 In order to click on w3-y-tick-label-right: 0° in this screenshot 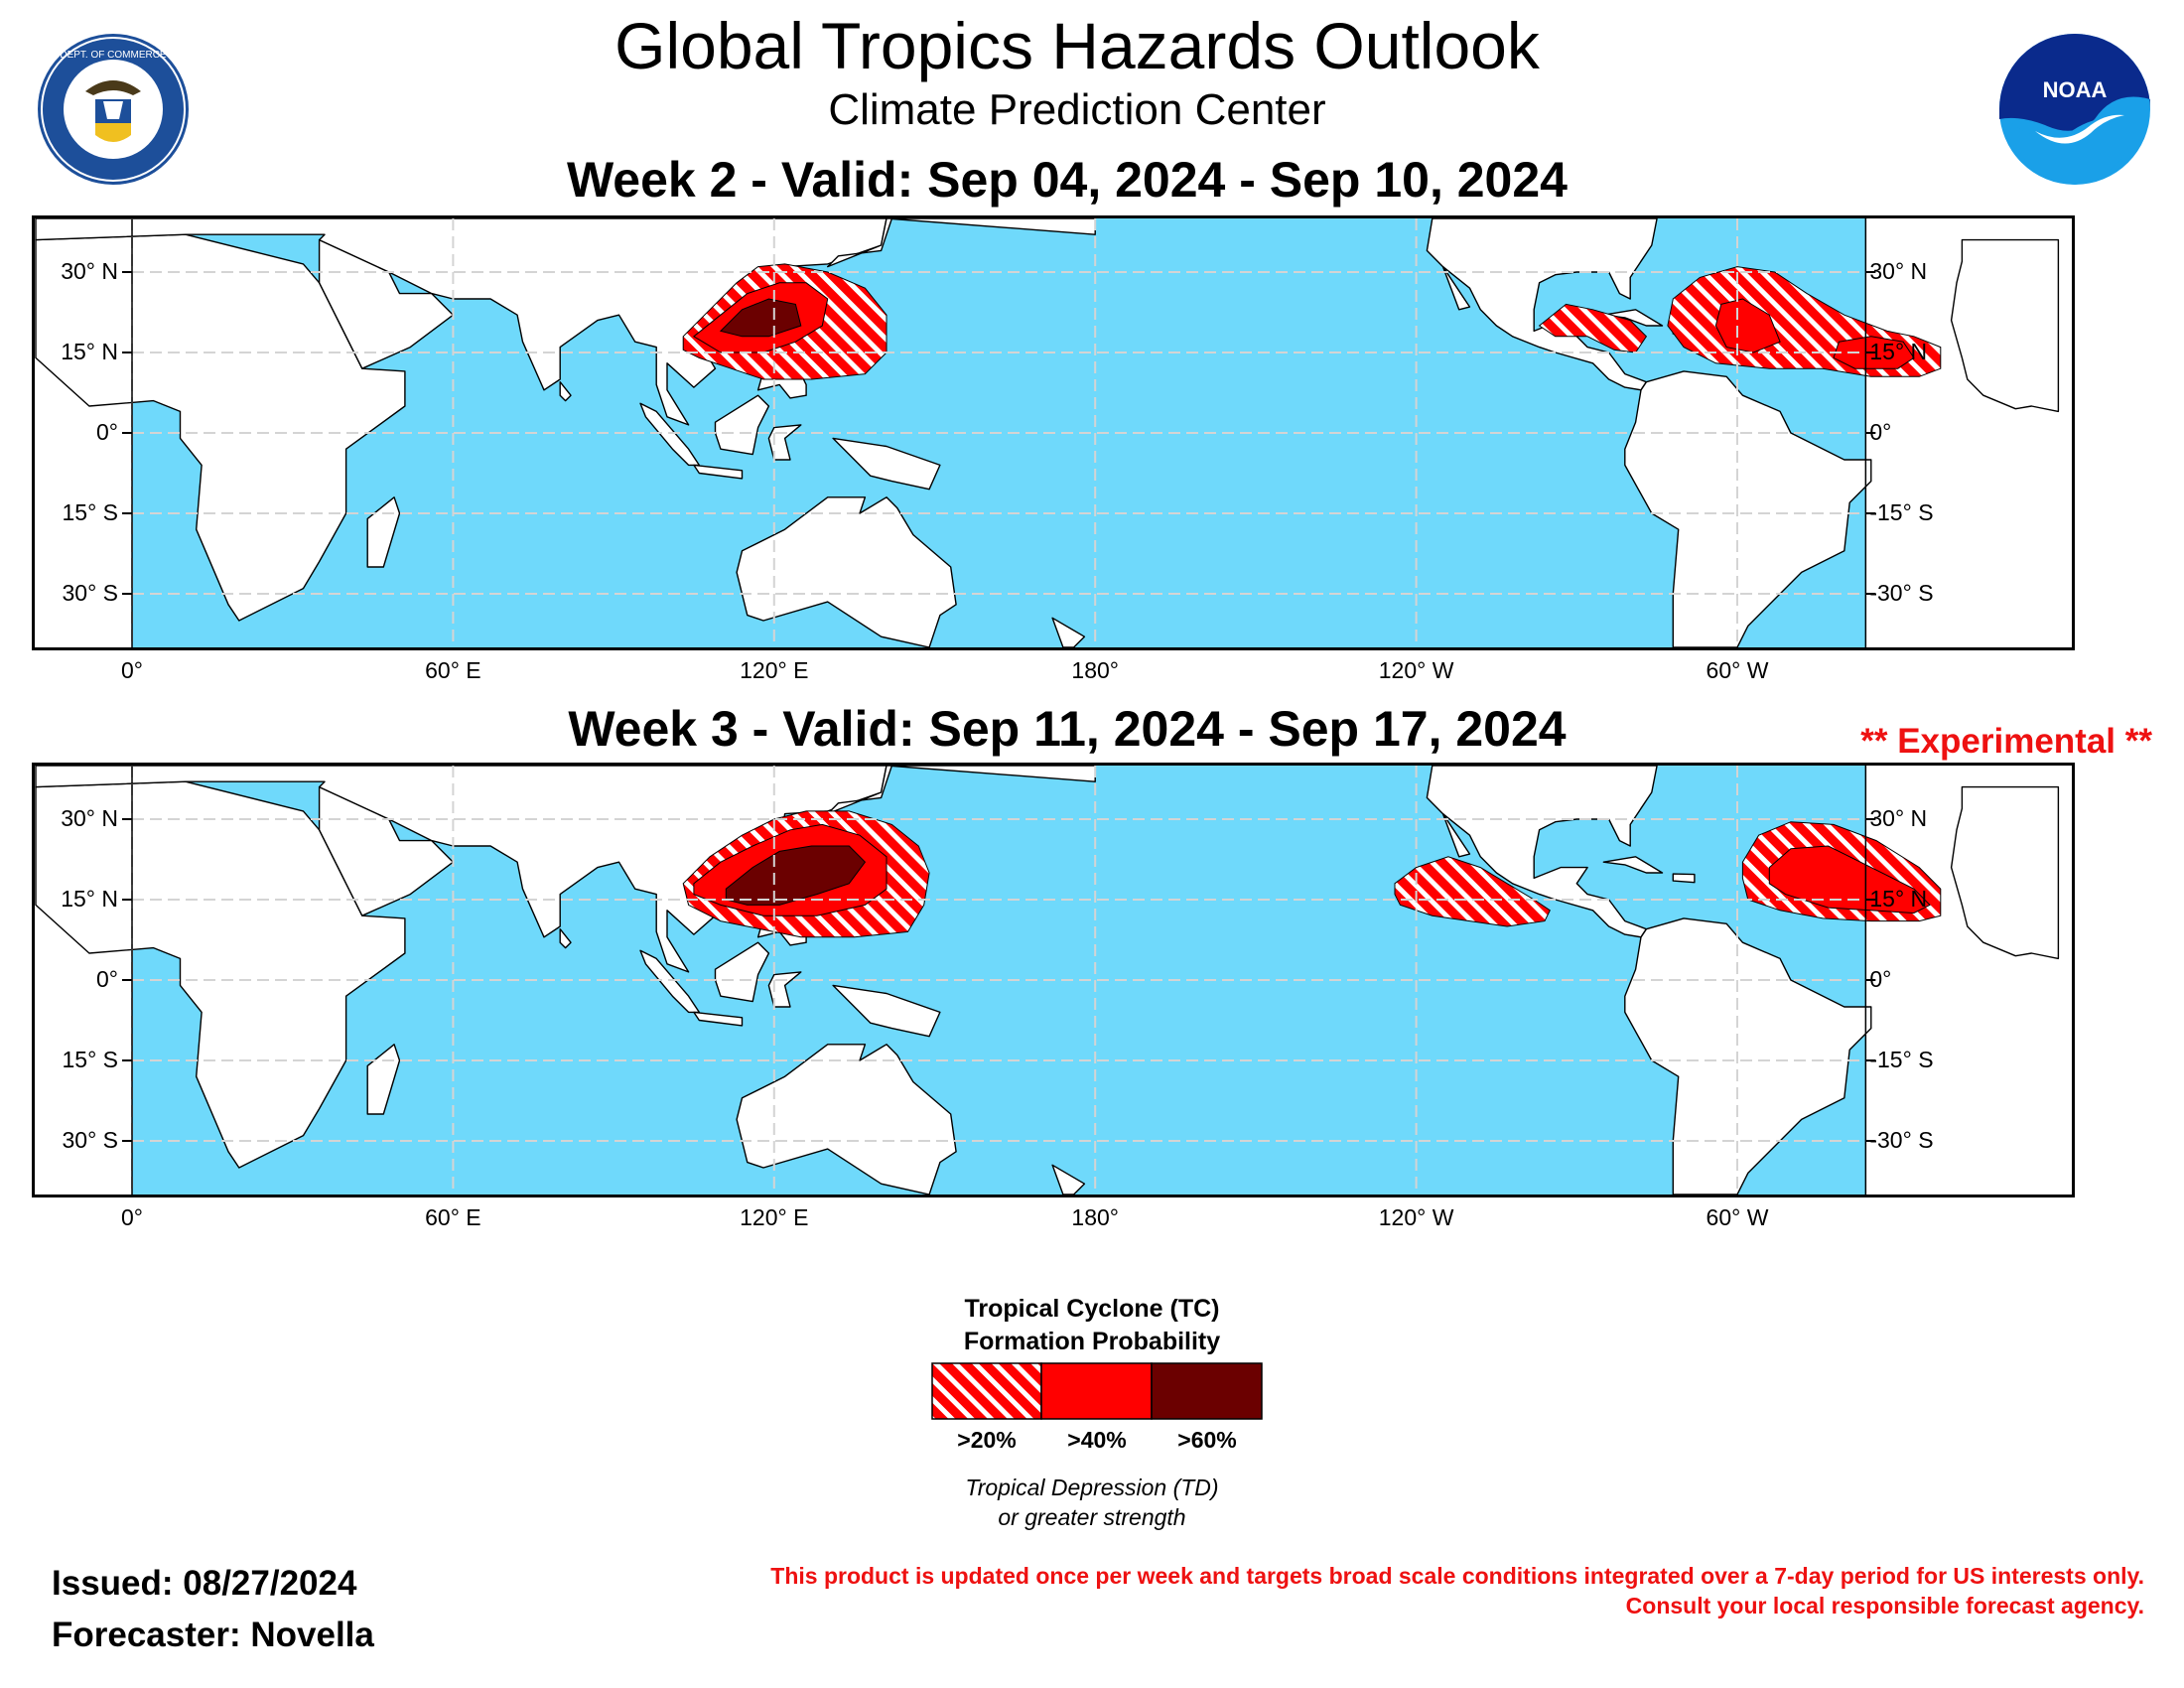, I will do `click(1880, 979)`.